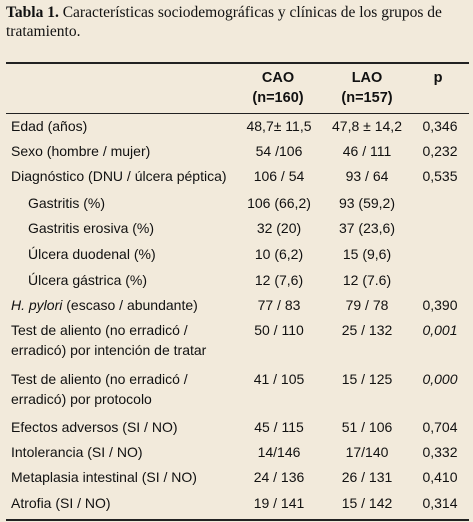 This screenshot has width=473, height=522. What do you see at coordinates (440, 452) in the screenshot?
I see `row-p-value: 0,332` at bounding box center [440, 452].